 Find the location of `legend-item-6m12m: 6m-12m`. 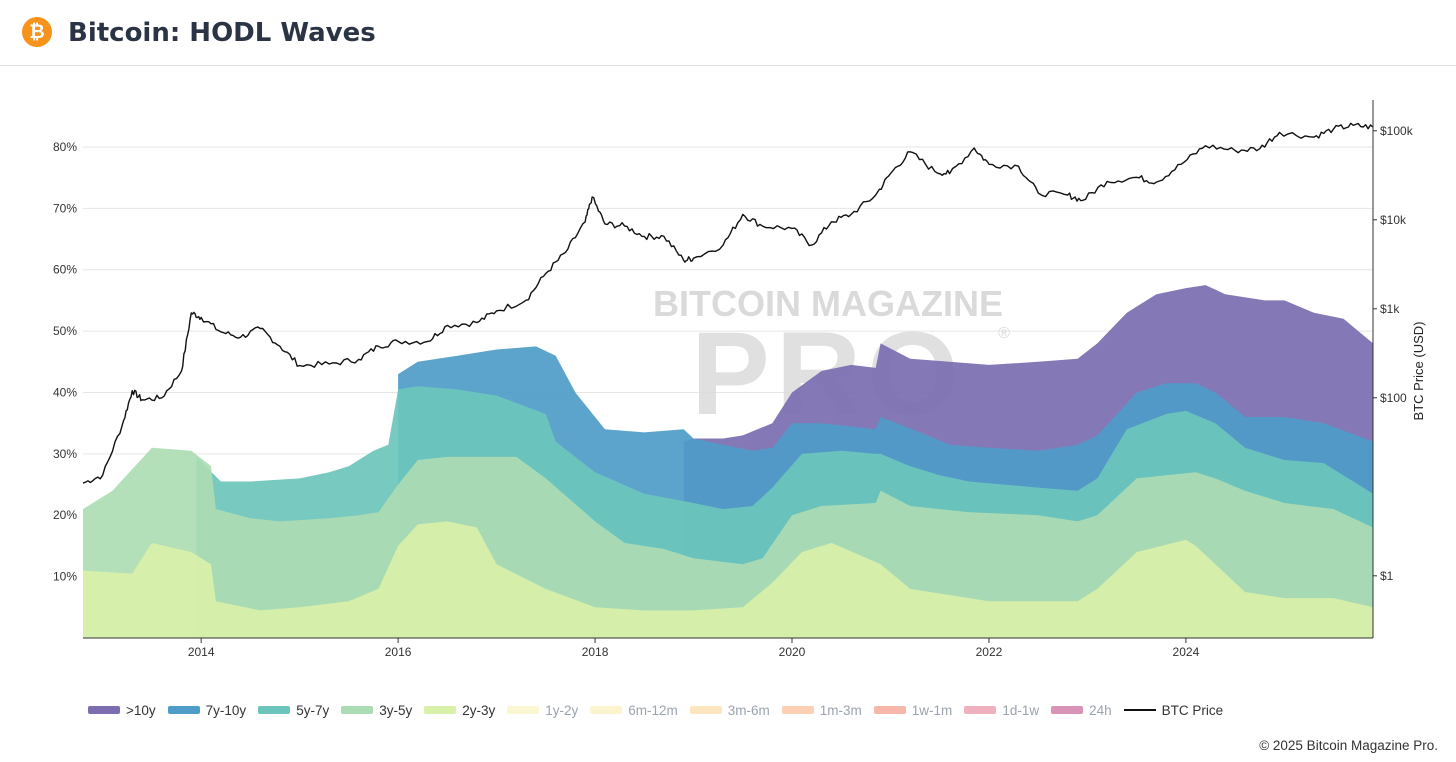

legend-item-6m12m: 6m-12m is located at coordinates (634, 710).